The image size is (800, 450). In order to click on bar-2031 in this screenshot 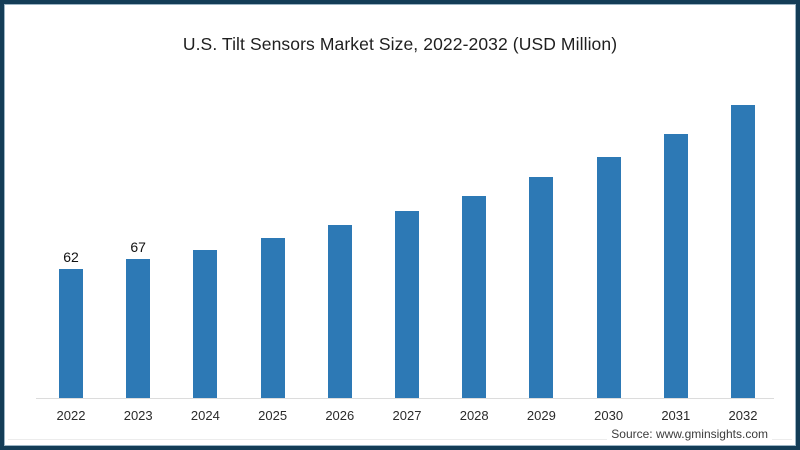, I will do `click(675, 266)`.